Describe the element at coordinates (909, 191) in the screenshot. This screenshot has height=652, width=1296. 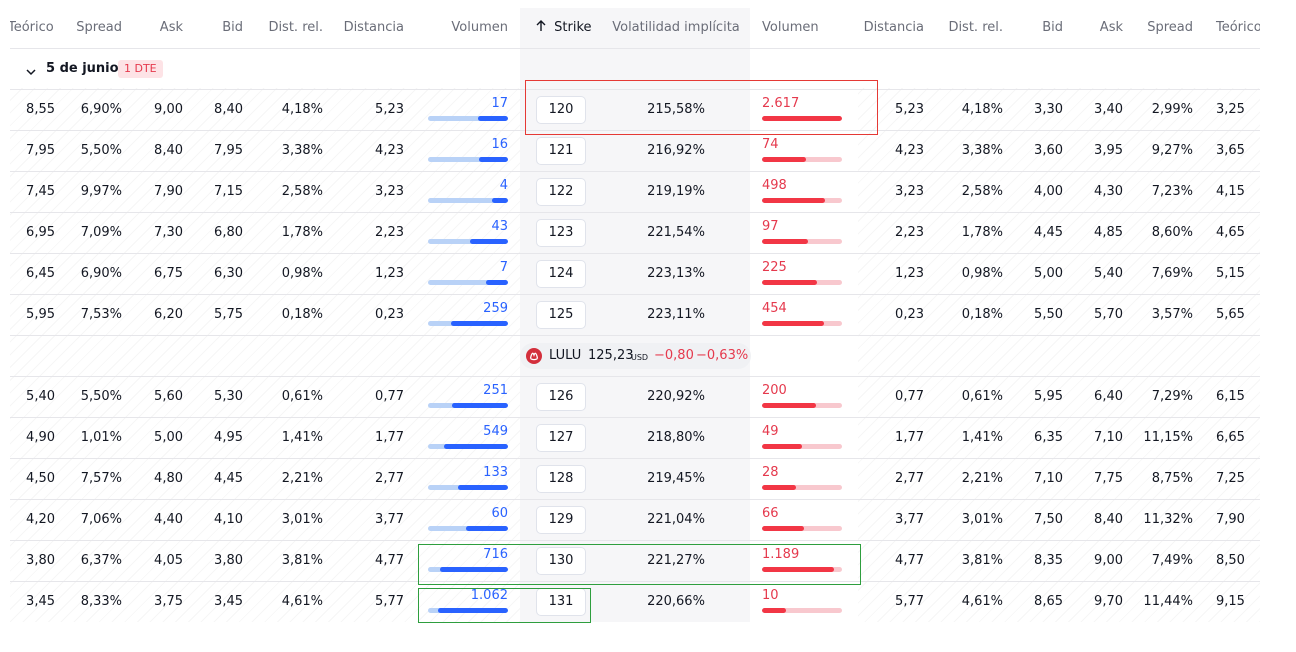
I see `put-distance: 3,23` at that location.